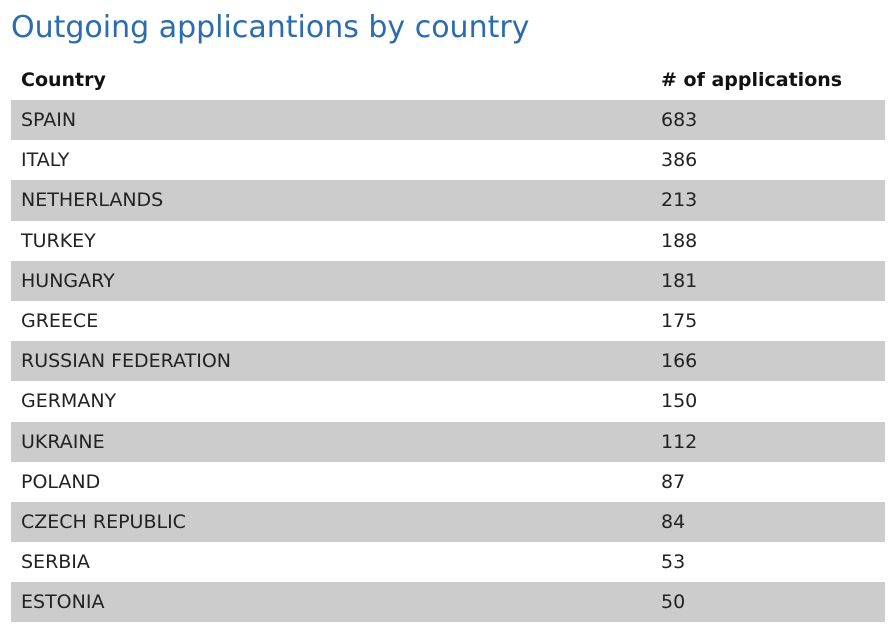  Describe the element at coordinates (448, 482) in the screenshot. I see `table-row: POLAND 87` at that location.